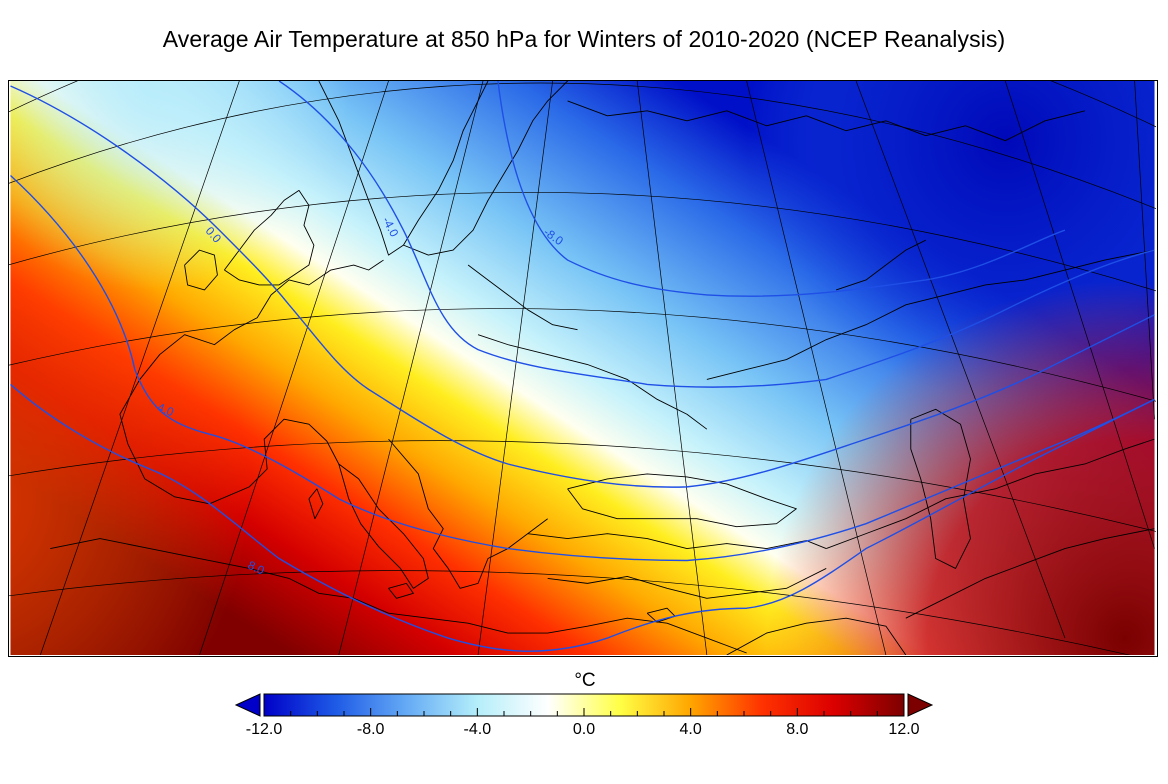  Describe the element at coordinates (165, 409) in the screenshot. I see `contour-label-4: 4.0` at that location.